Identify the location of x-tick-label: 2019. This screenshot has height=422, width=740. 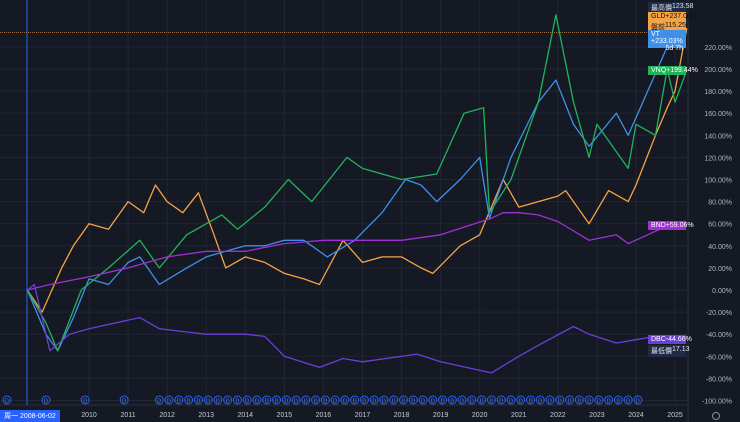
(441, 415).